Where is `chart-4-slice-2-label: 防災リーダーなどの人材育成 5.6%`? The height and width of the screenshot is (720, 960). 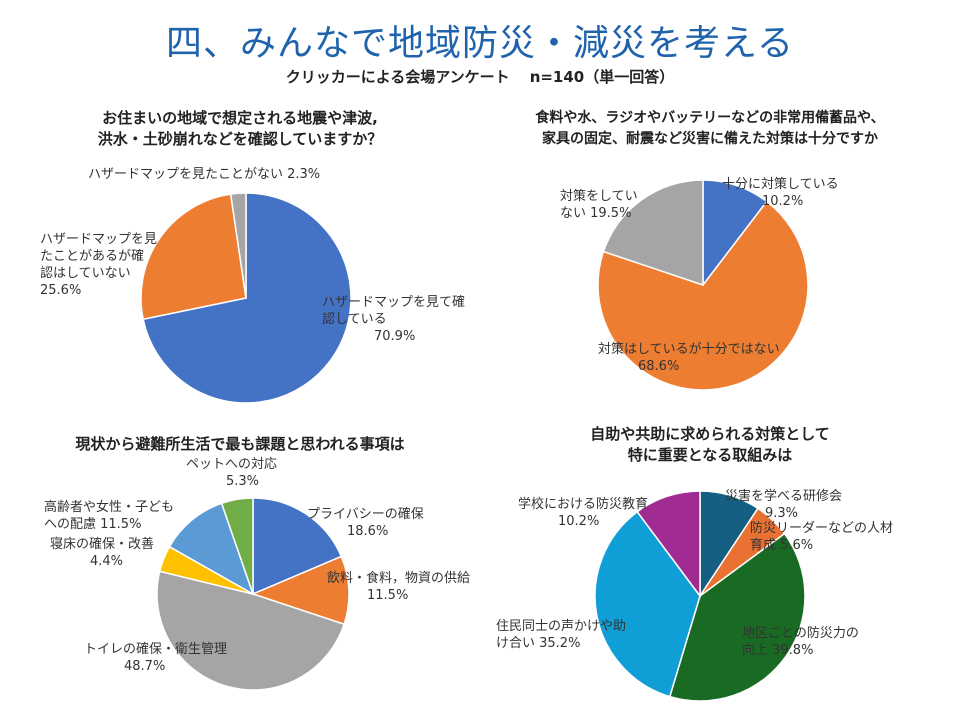
chart-4-slice-2-label: 防災リーダーなどの人材育成 5.6% is located at coordinates (821, 536).